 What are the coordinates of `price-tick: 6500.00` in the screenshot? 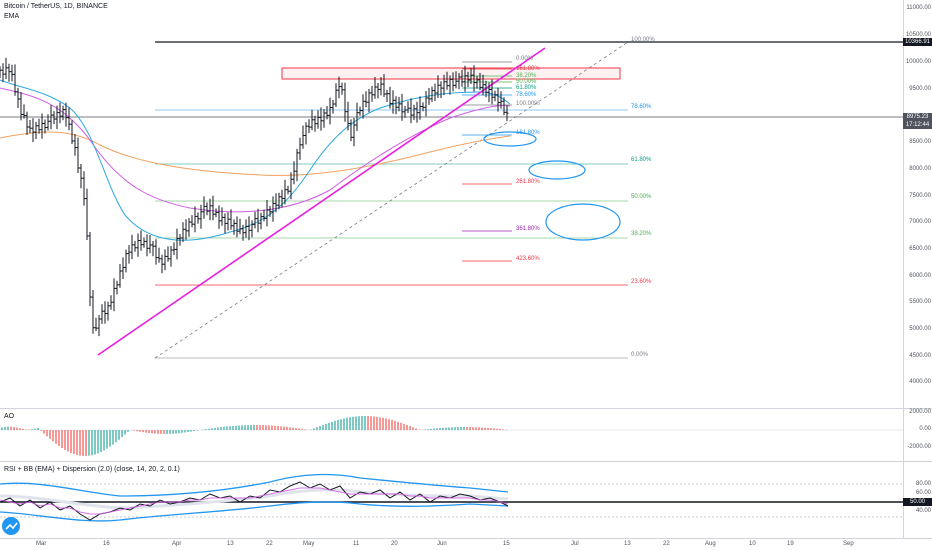 It's located at (920, 249).